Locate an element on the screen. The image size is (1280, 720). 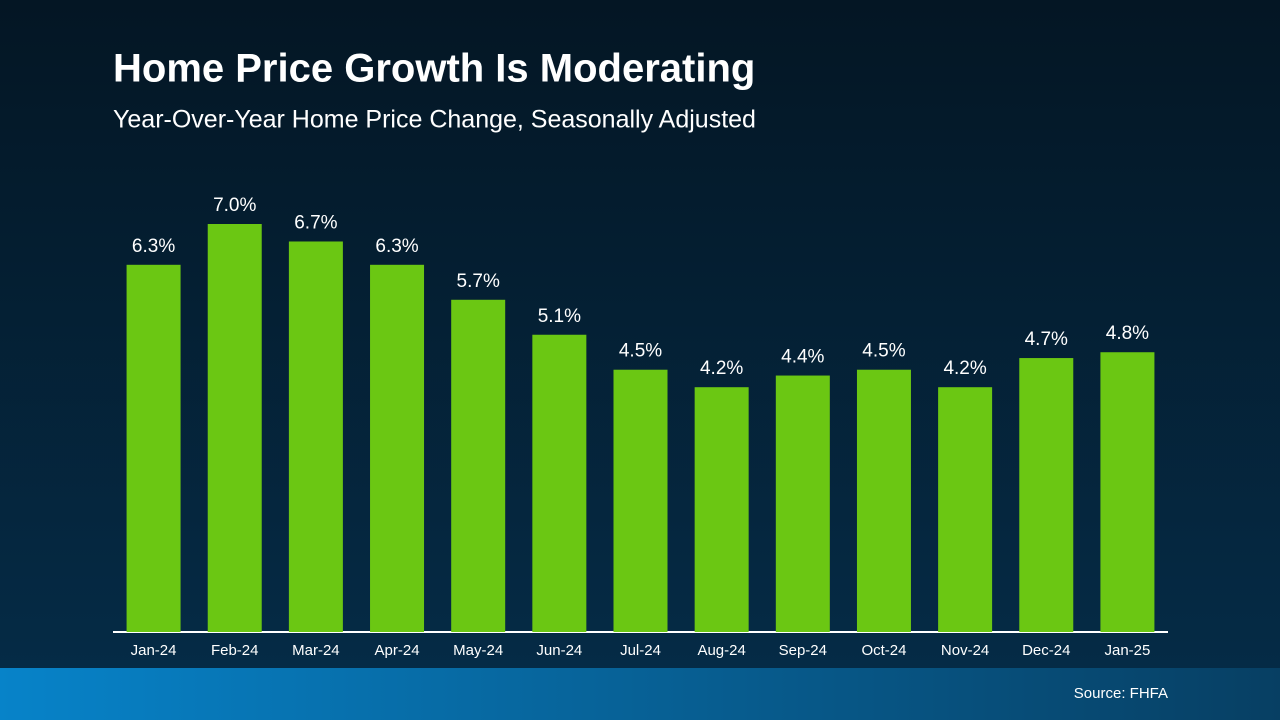
value-label: 4.7% is located at coordinates (1046, 339).